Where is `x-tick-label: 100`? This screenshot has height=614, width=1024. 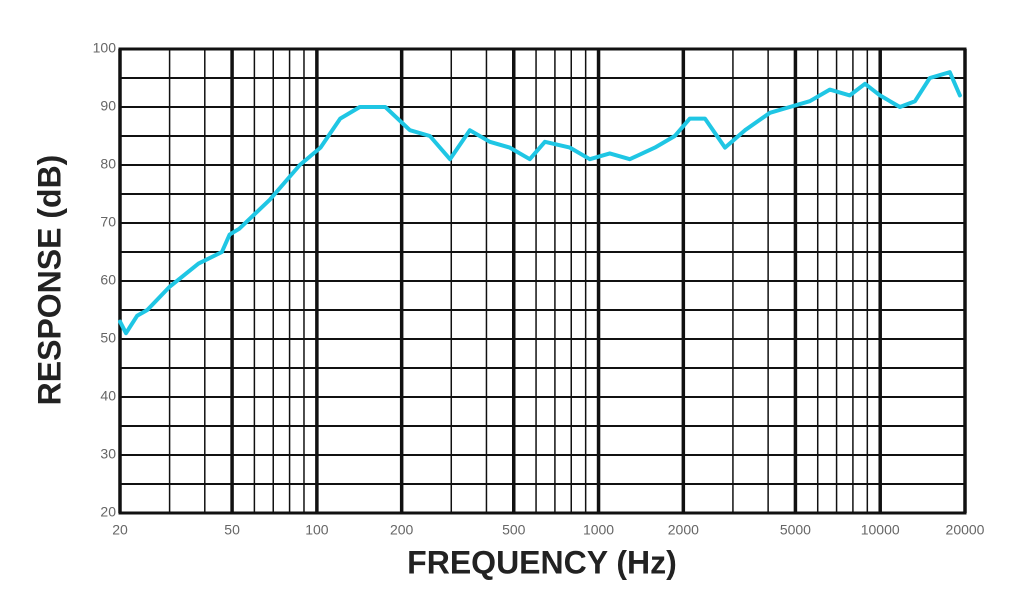
x-tick-label: 100 is located at coordinates (317, 530).